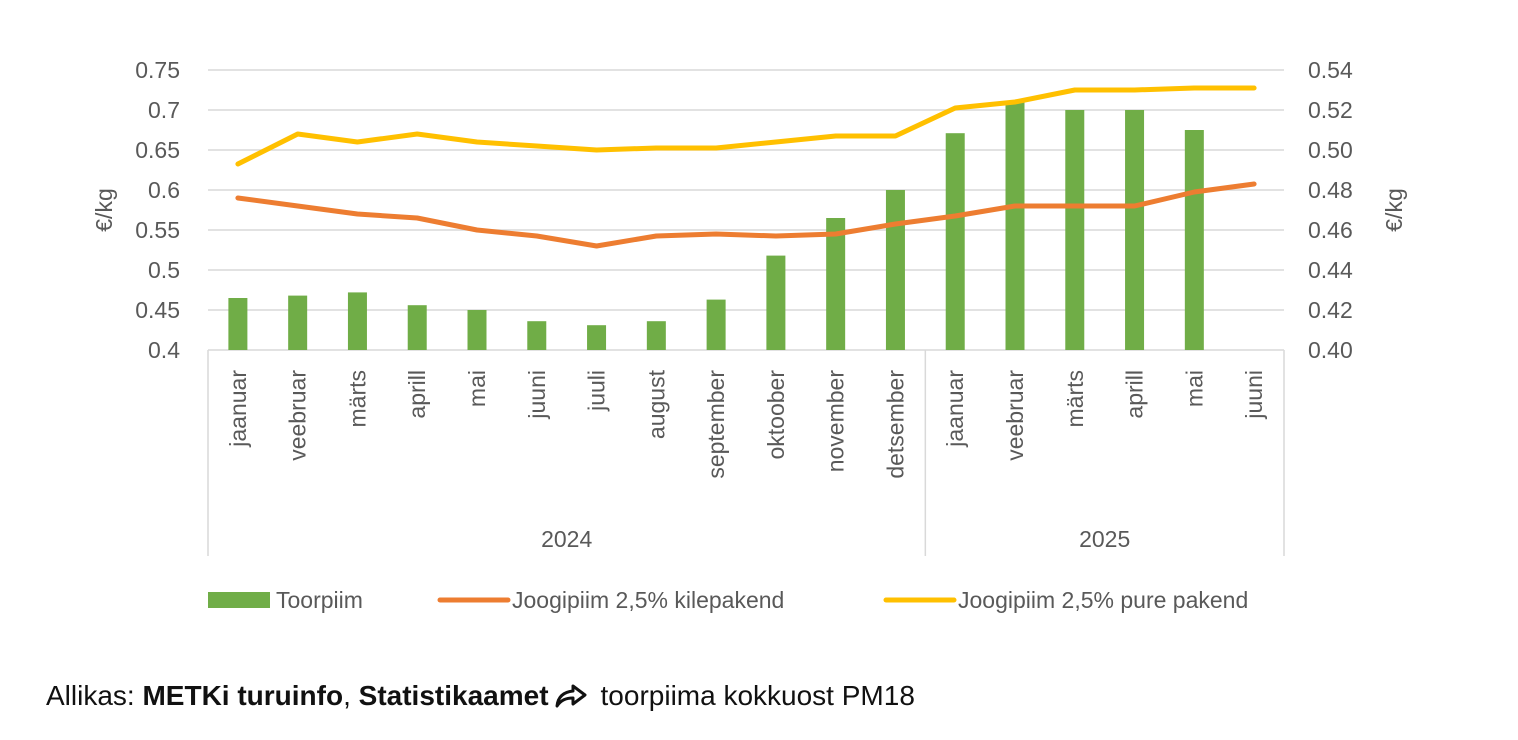 The width and height of the screenshot is (1518, 740). I want to click on line-pure-pakend, so click(746, 126).